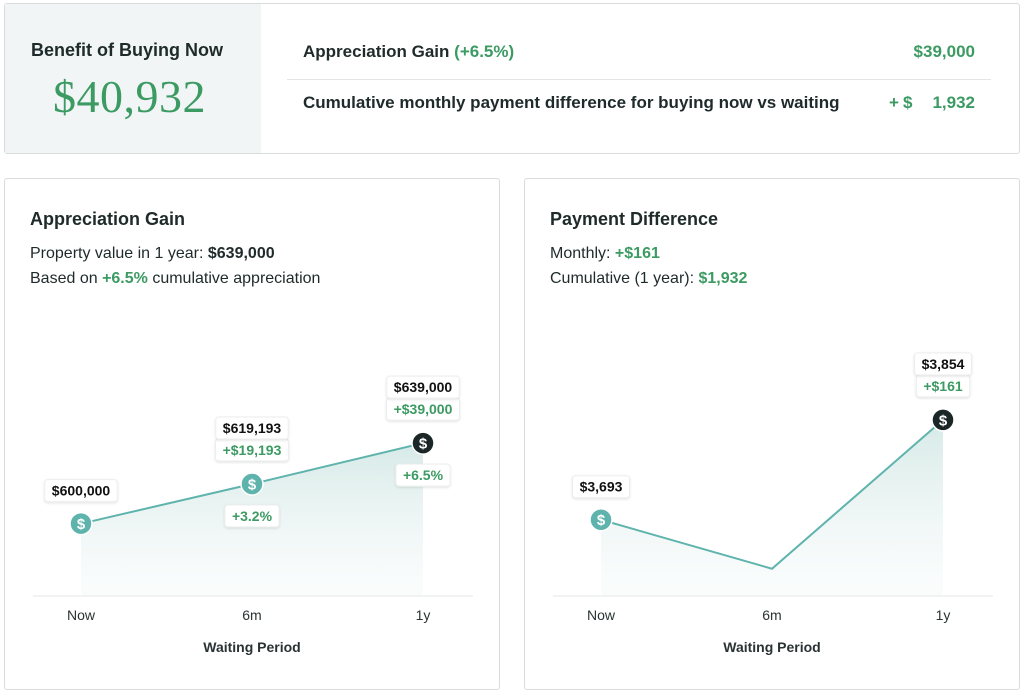 This screenshot has height=698, width=1024. What do you see at coordinates (634, 219) in the screenshot?
I see `card-title: Payment Difference` at bounding box center [634, 219].